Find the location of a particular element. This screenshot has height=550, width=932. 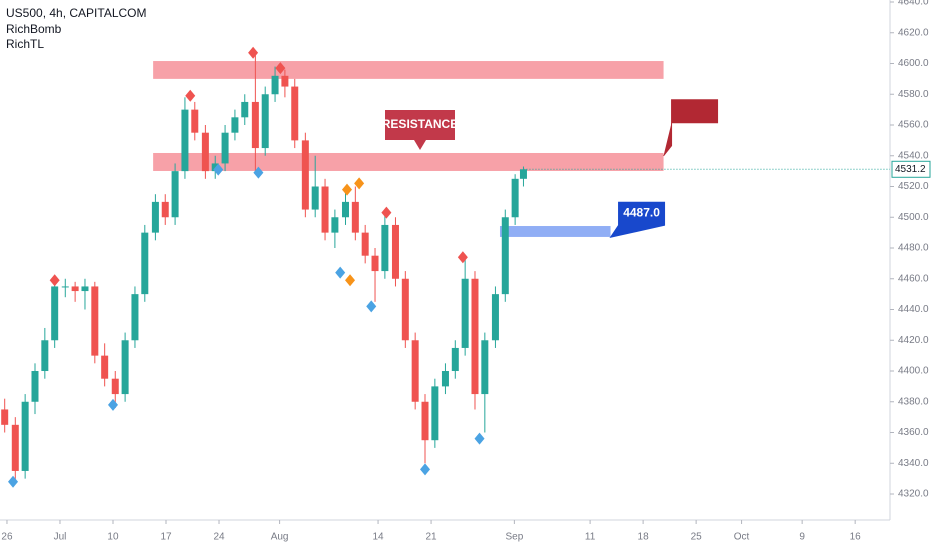

symbol-title: US500, 4h, CAPITALCOM is located at coordinates (76, 13).